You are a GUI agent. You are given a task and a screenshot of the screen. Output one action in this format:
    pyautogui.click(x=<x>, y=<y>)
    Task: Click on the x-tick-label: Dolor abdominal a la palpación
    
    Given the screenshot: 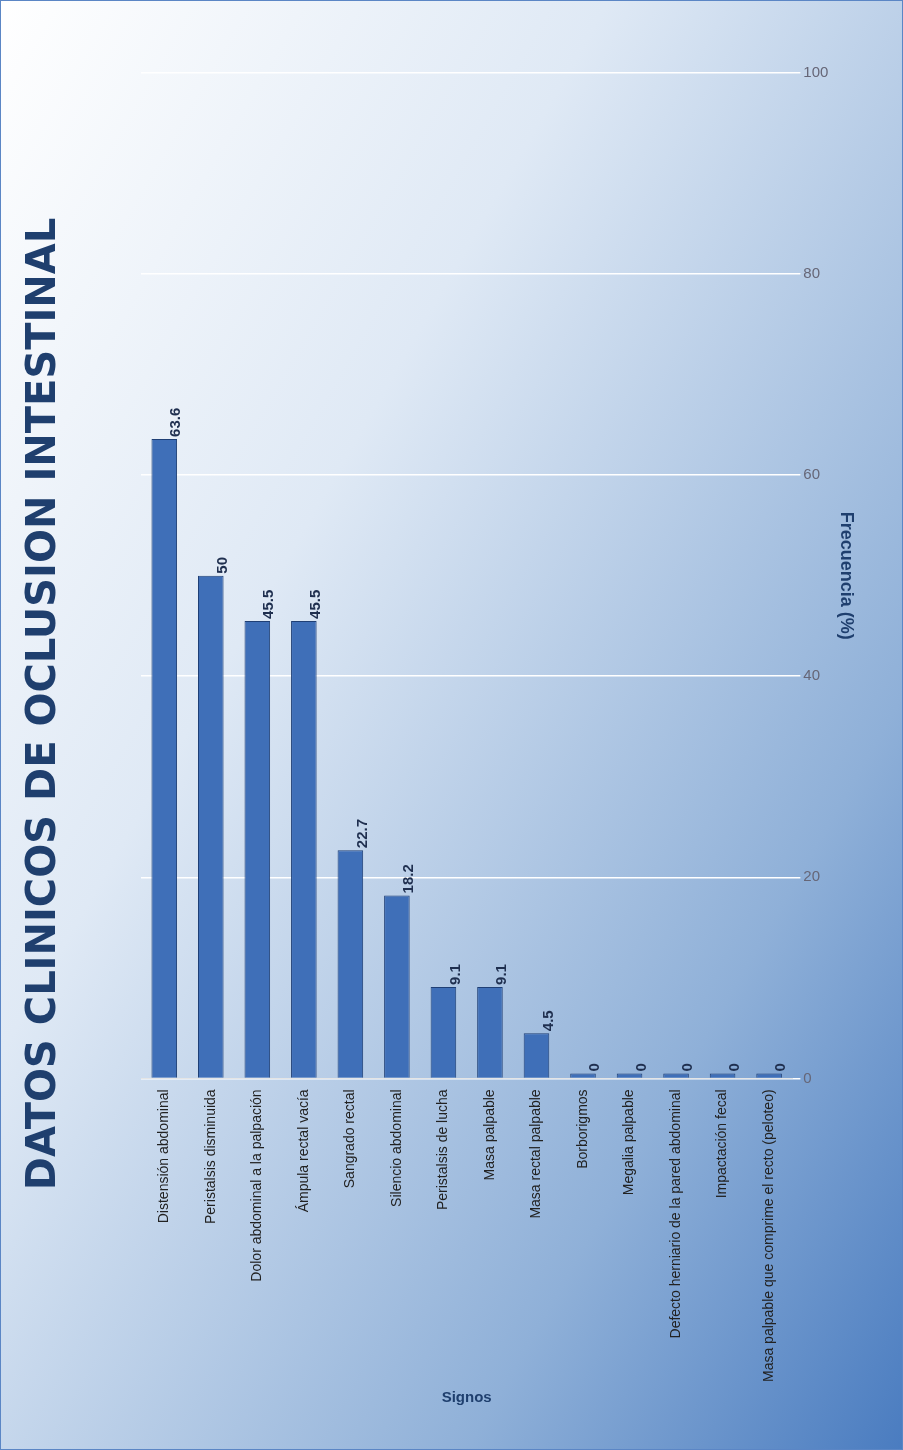 What is the action you would take?
    pyautogui.click(x=256, y=1185)
    